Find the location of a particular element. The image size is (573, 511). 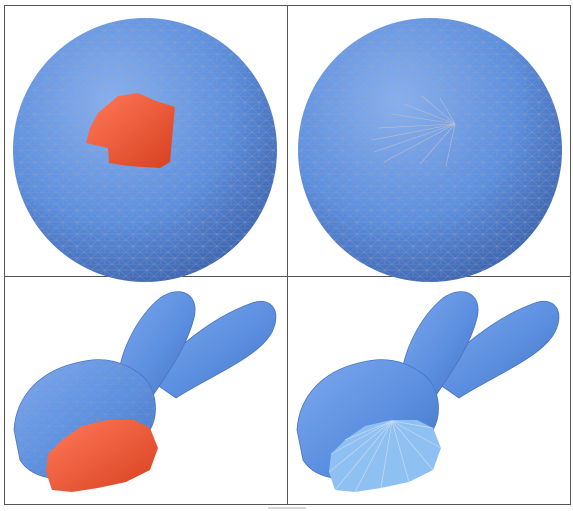

fan-patch is located at coordinates (385, 456).